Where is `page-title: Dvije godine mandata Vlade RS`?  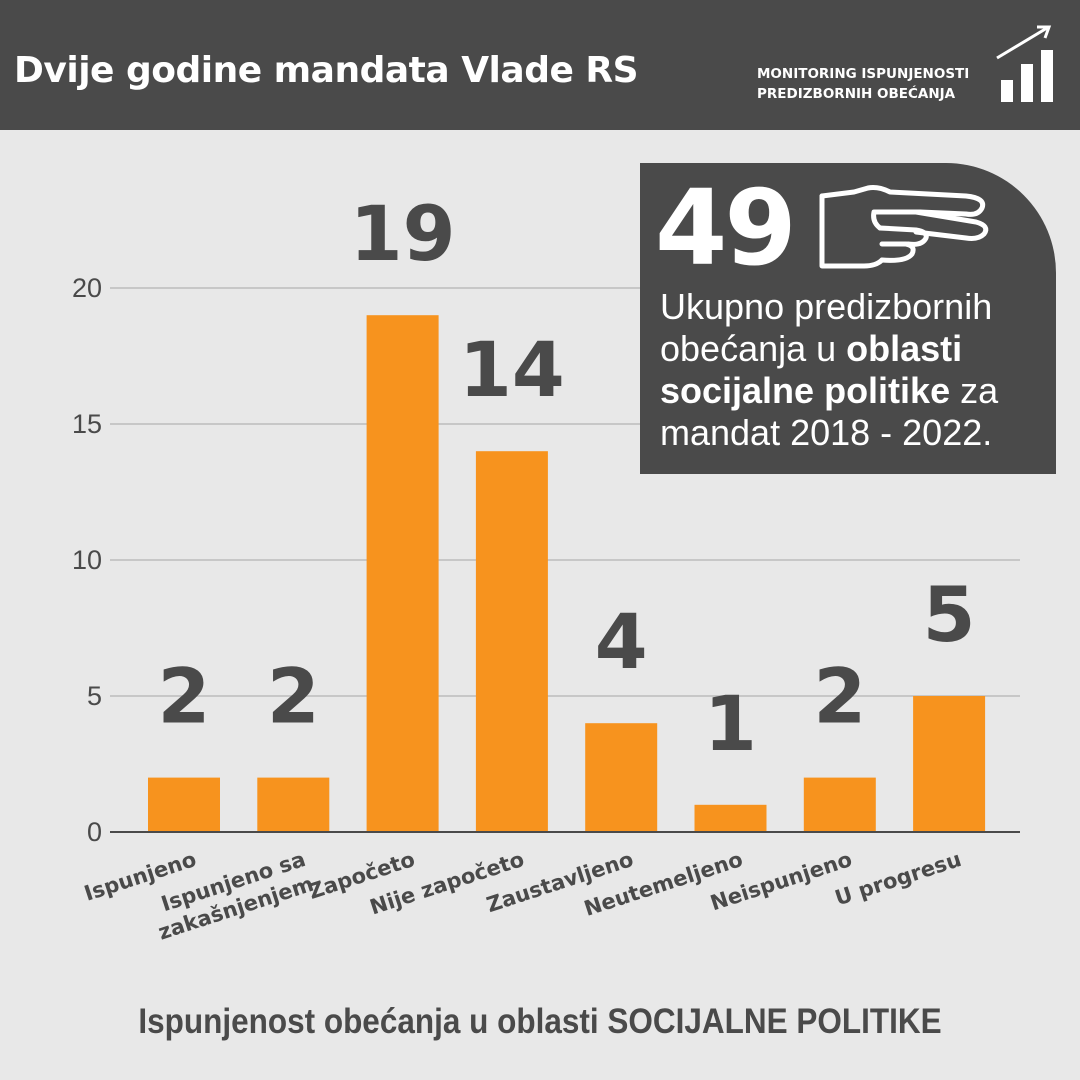
page-title: Dvije godine mandata Vlade RS is located at coordinates (326, 70).